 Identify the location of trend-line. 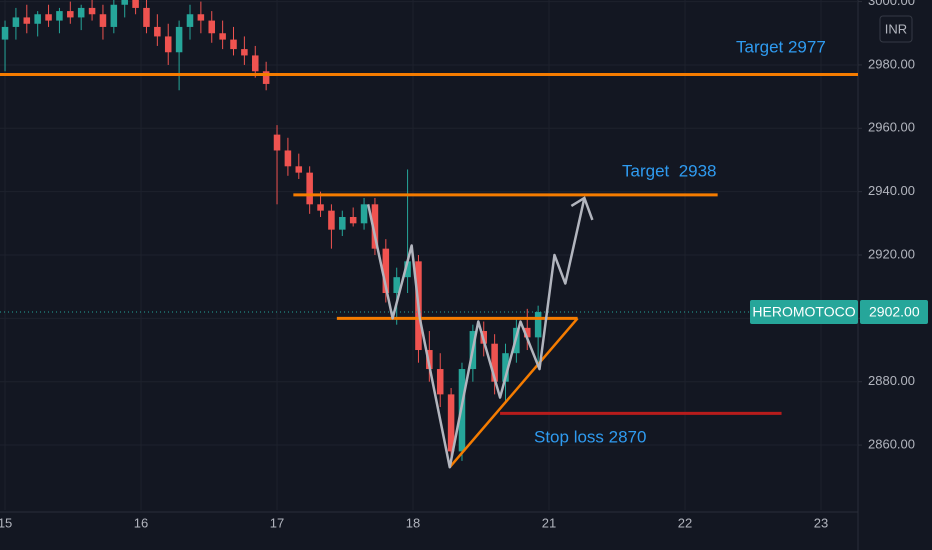
(513, 393).